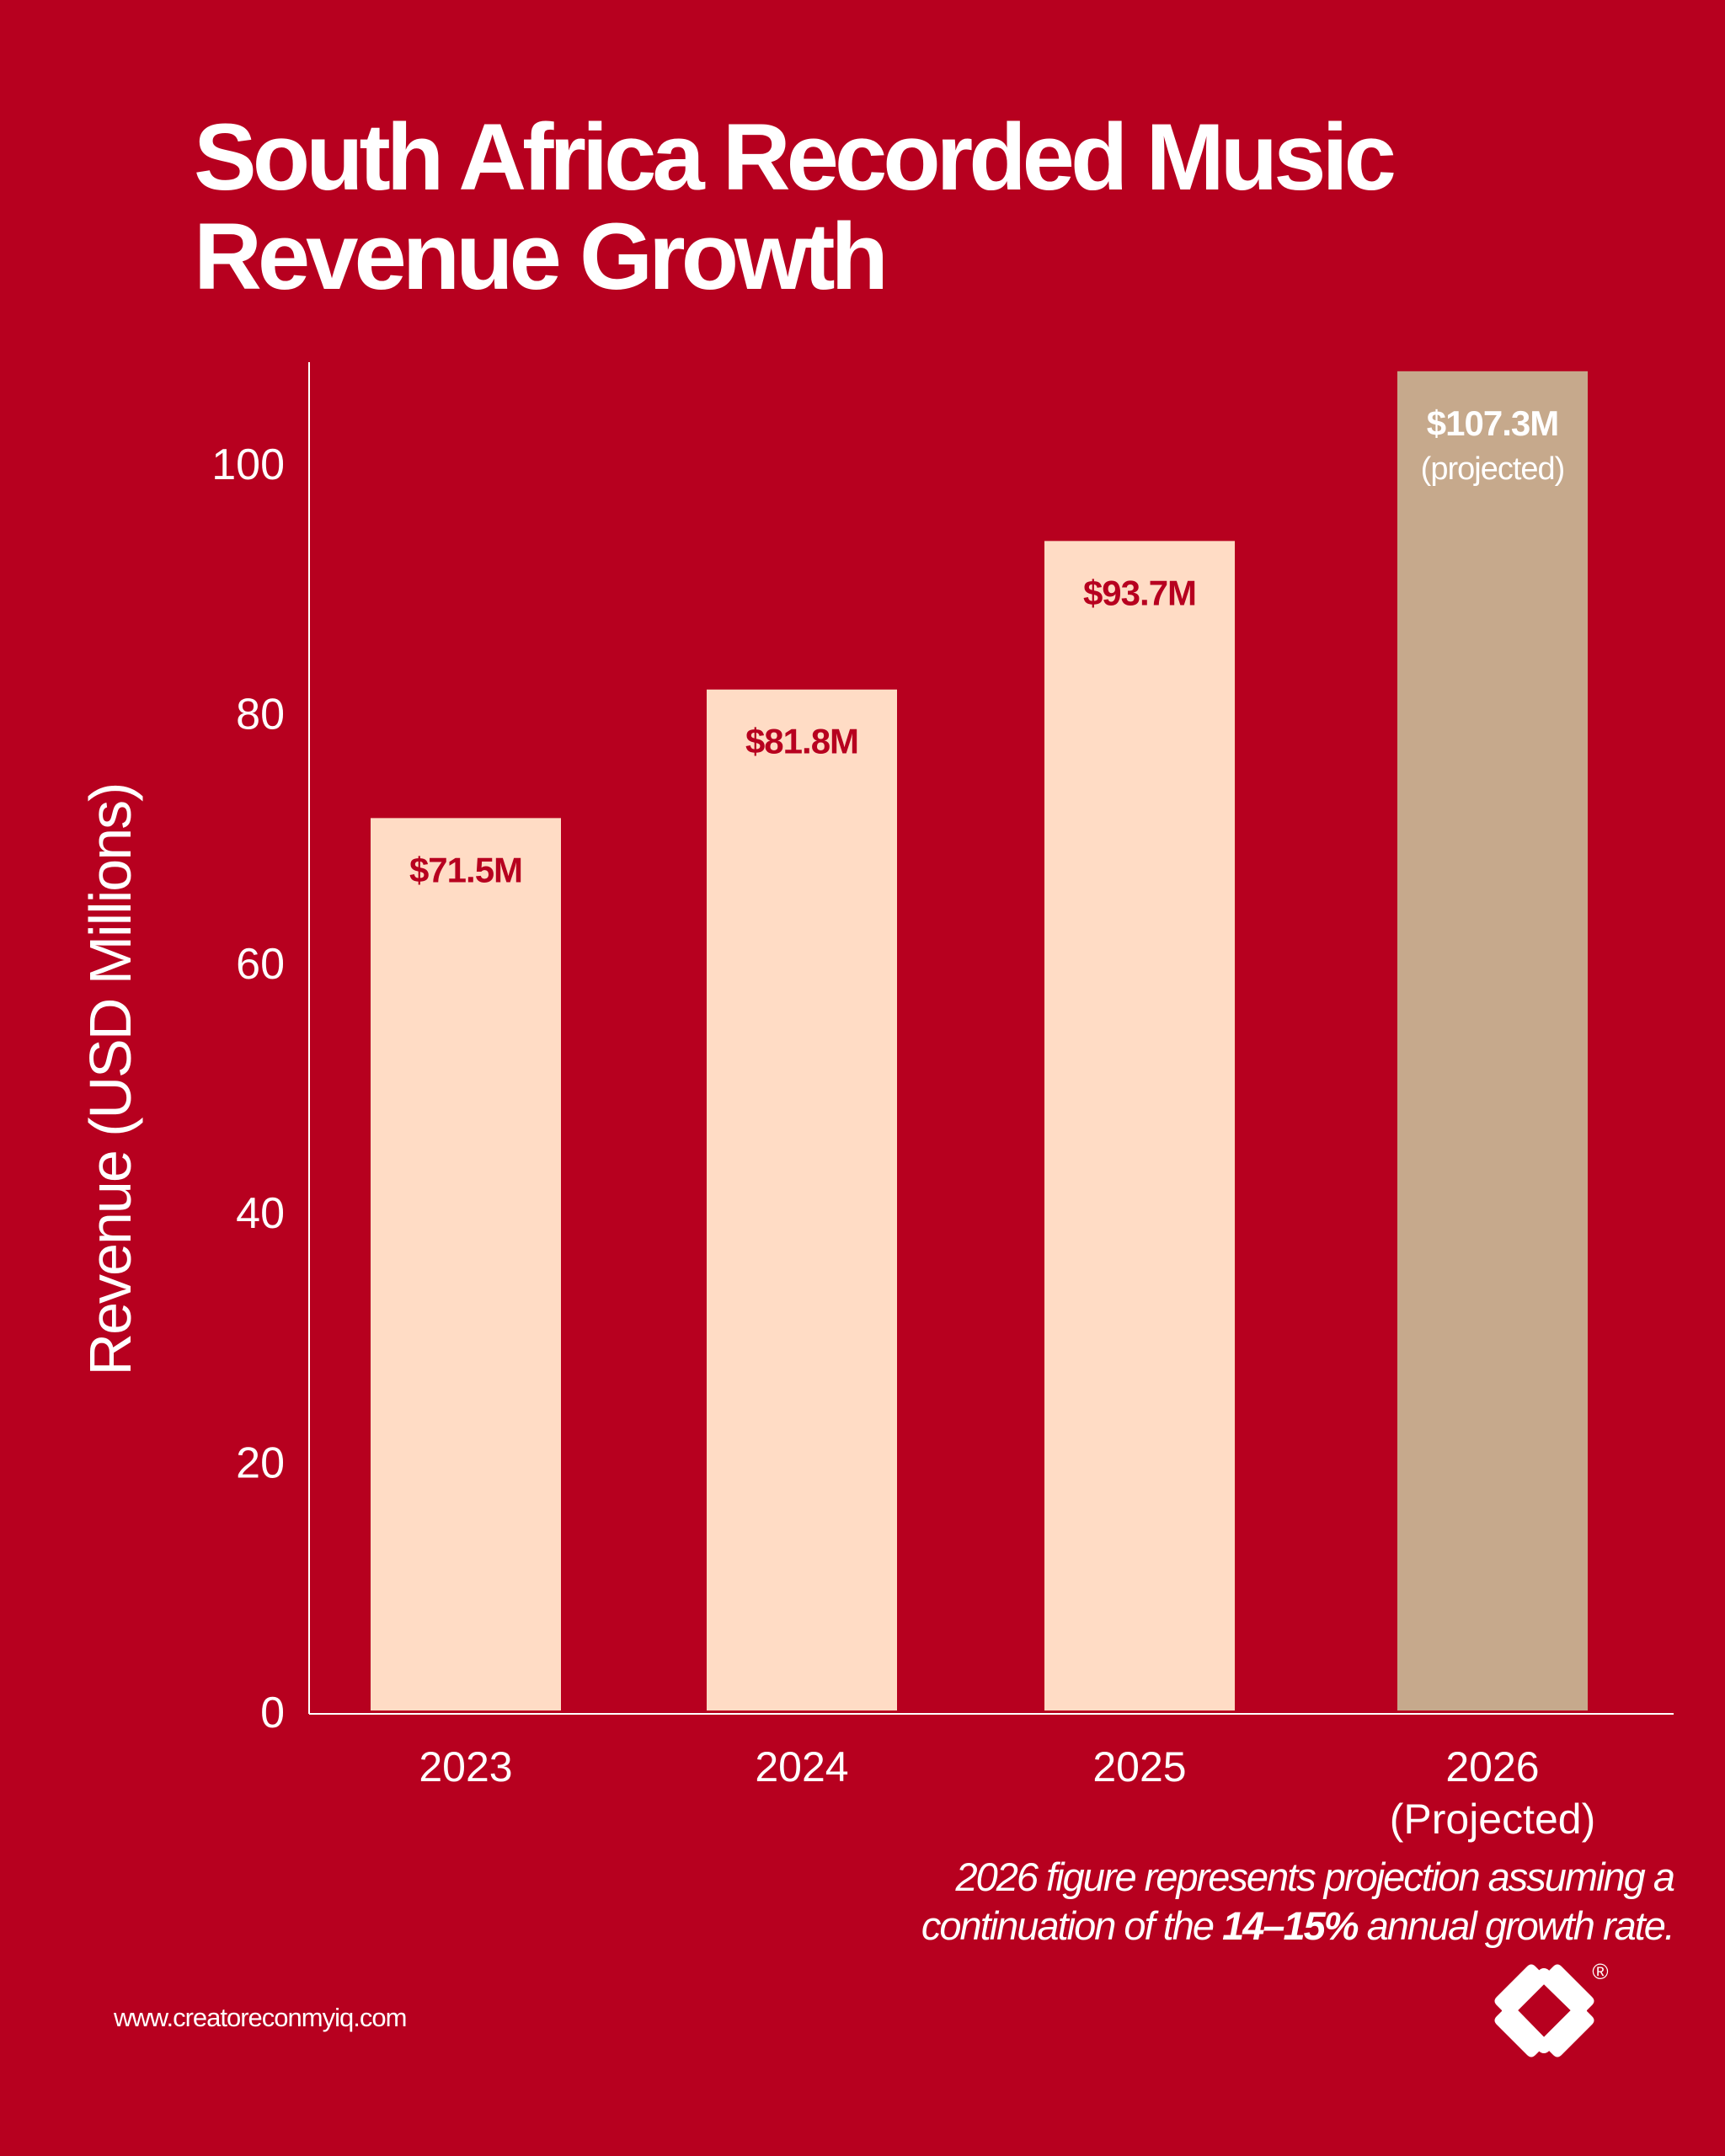 This screenshot has width=1725, height=2156. I want to click on data-label: $93.7M, so click(1139, 592).